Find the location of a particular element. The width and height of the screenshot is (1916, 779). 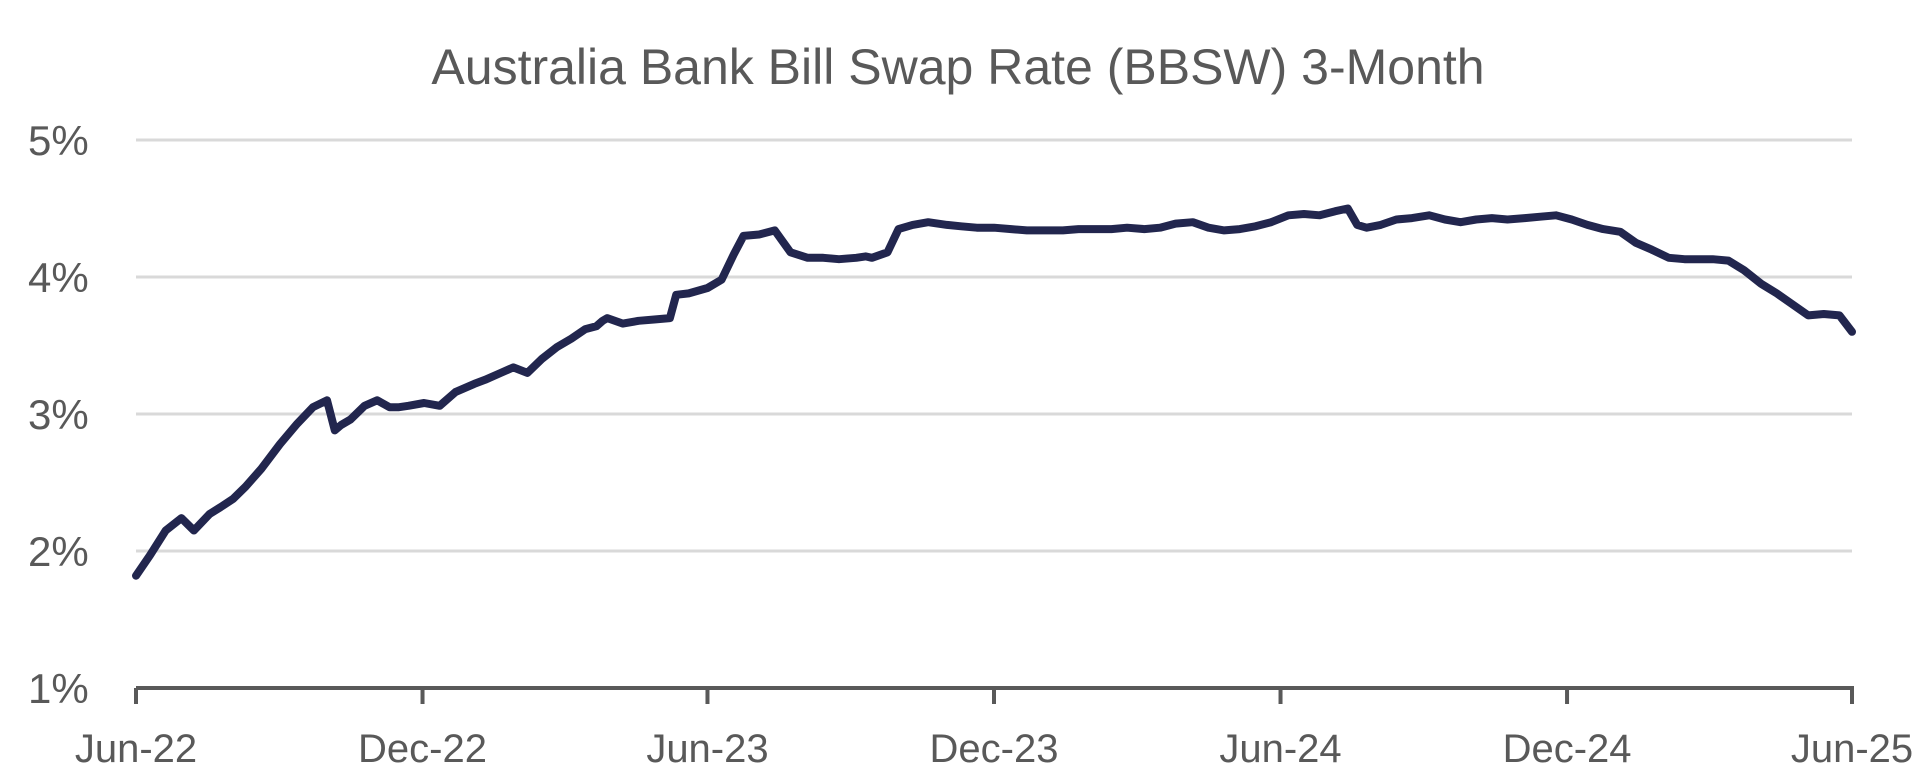

y-tick-label: 1% is located at coordinates (58, 688).